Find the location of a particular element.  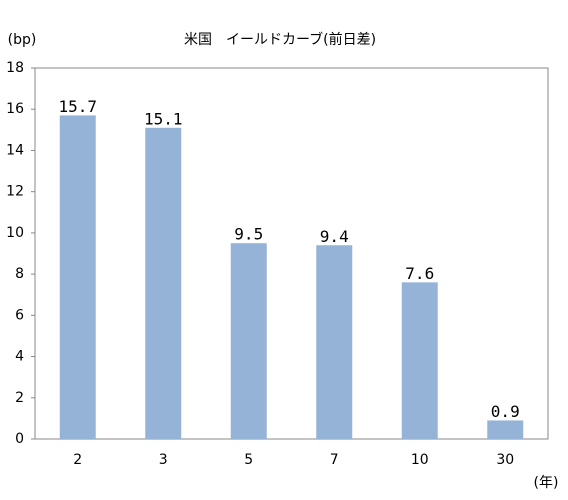

y-tick-label: 4 is located at coordinates (19, 357).